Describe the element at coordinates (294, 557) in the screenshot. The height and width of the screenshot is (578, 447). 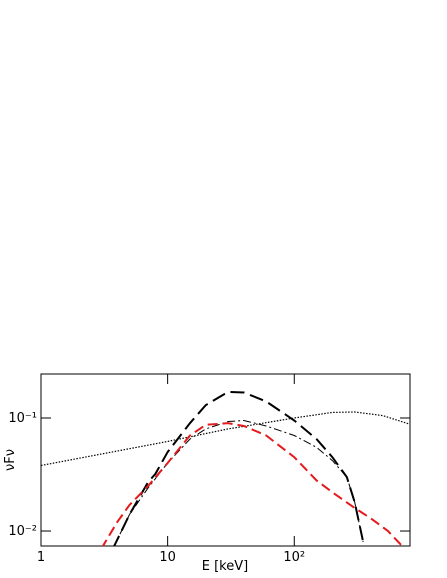
I see `x-tick-label: 10²` at that location.